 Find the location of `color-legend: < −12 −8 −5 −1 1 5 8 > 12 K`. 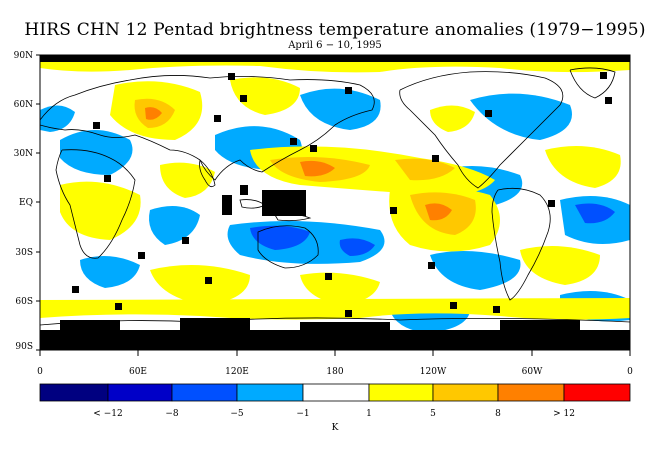

color-legend: < −12 −8 −5 −1 1 5 8 > 12 K is located at coordinates (335, 408).